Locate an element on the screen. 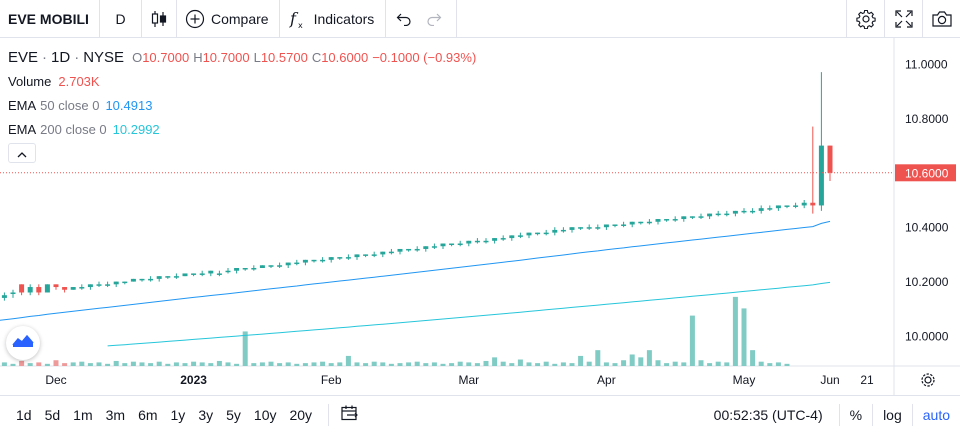  ema50-label: EMA is located at coordinates (22, 105).